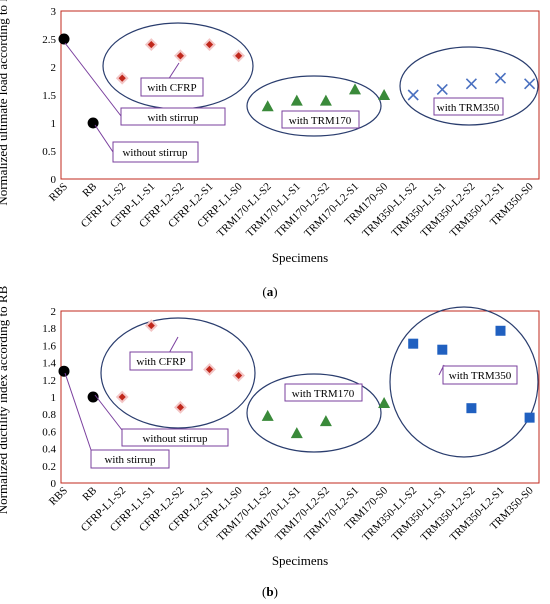  Describe the element at coordinates (78, 411) in the screenshot. I see `leader-with-stirrup-b` at that location.